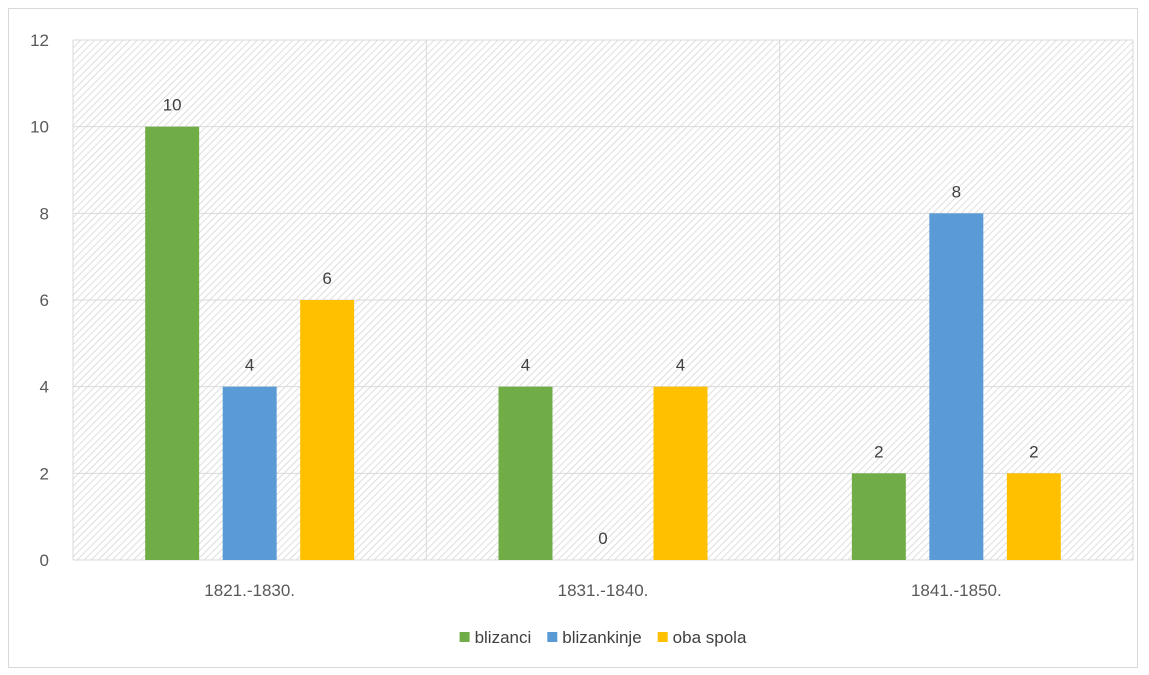  I want to click on x-tick-label: 1821.-1830., so click(249, 590).